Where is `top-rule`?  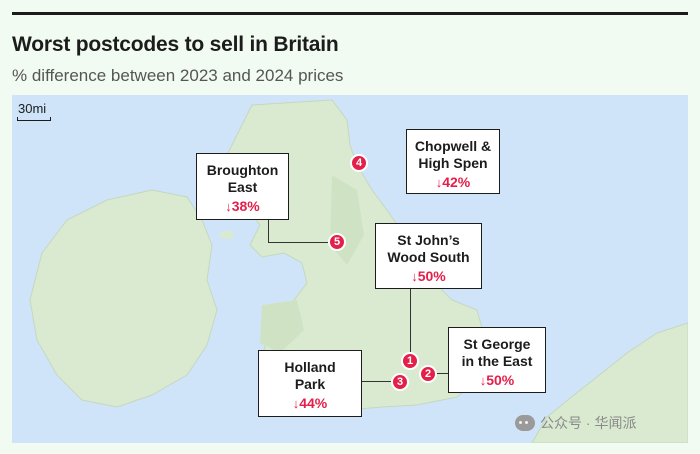
top-rule is located at coordinates (350, 13).